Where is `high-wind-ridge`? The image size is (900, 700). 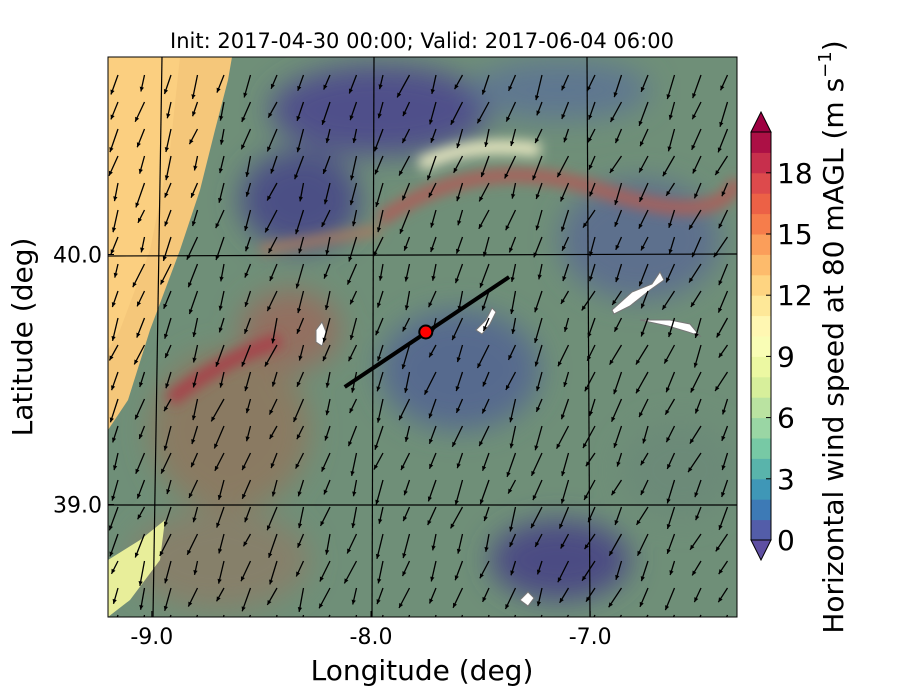
high-wind-ridge is located at coordinates (478, 156).